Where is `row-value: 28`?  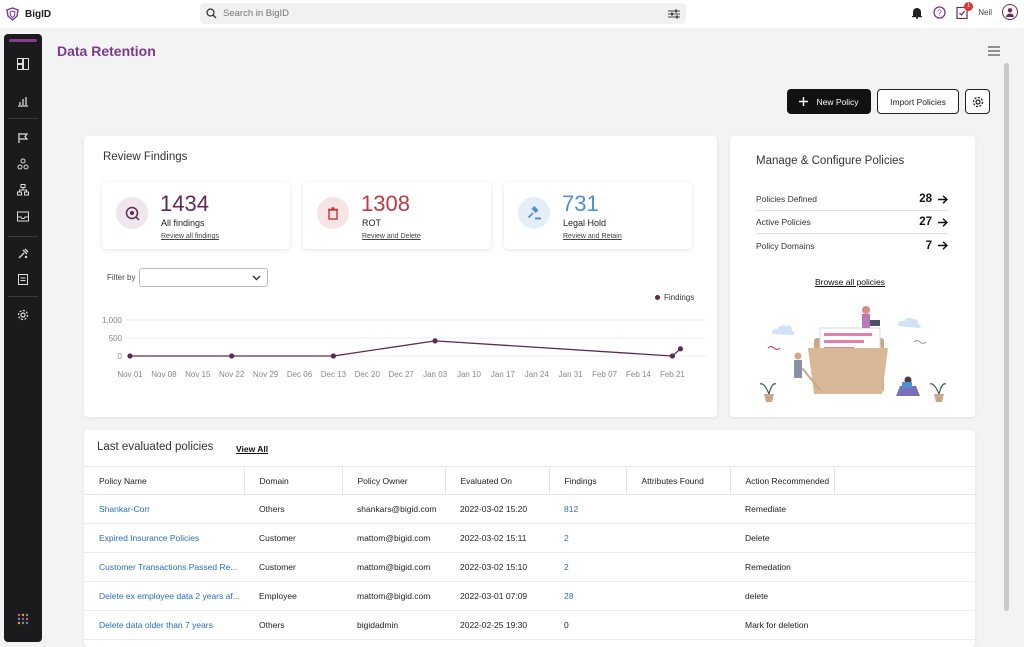
row-value: 28 is located at coordinates (933, 199).